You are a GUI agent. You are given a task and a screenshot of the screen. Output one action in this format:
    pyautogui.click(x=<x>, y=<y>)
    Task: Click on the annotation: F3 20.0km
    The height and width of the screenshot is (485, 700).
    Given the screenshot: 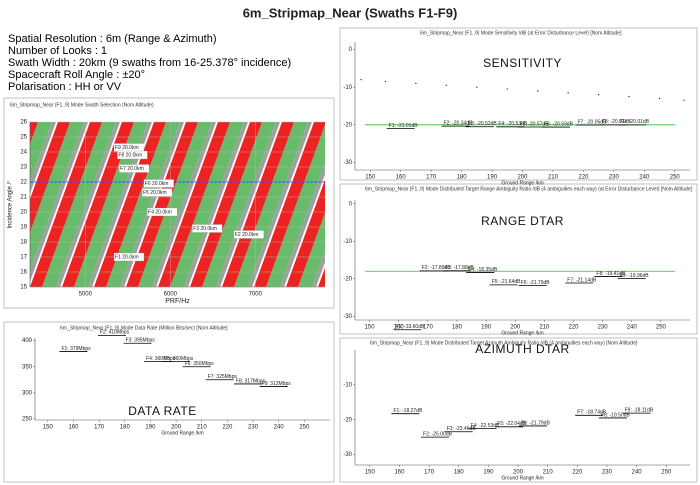 What is the action you would take?
    pyautogui.click(x=205, y=229)
    